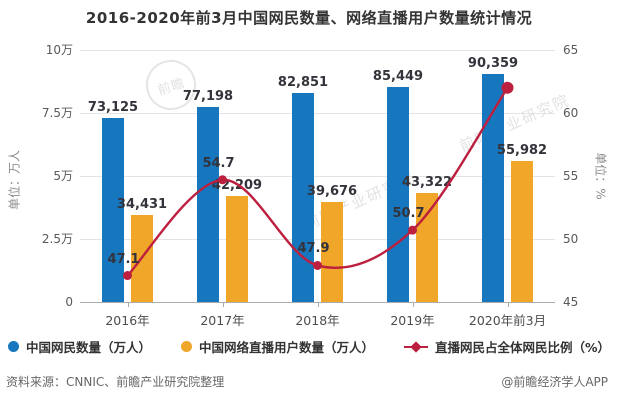 The height and width of the screenshot is (403, 618). I want to click on source-note: 资料来源：CNNIC、前瞻产业研究院整理, so click(115, 382).